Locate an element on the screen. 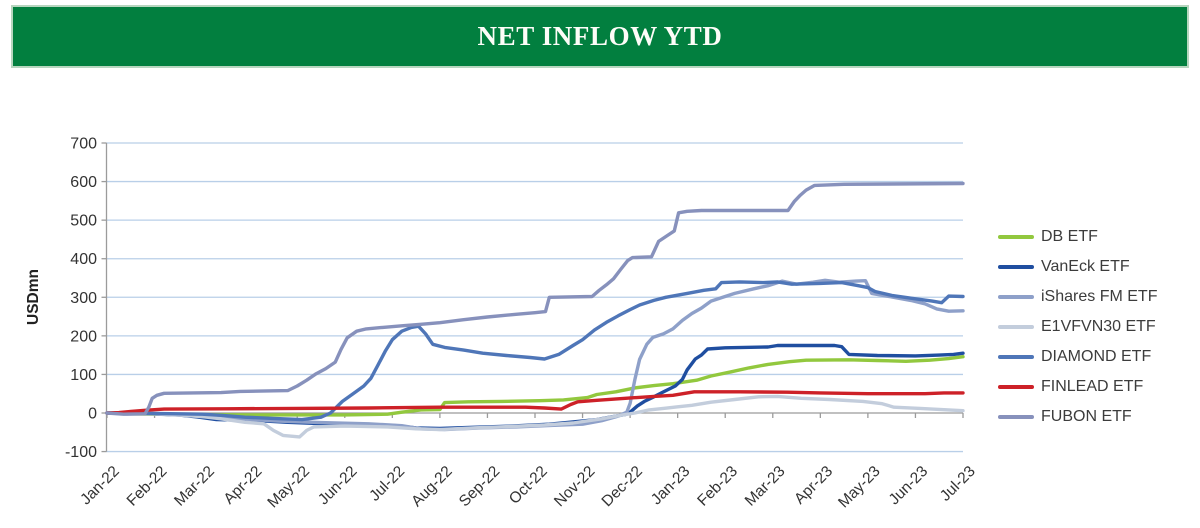 This screenshot has height=528, width=1200. legend-swatch-db-etf is located at coordinates (1016, 237).